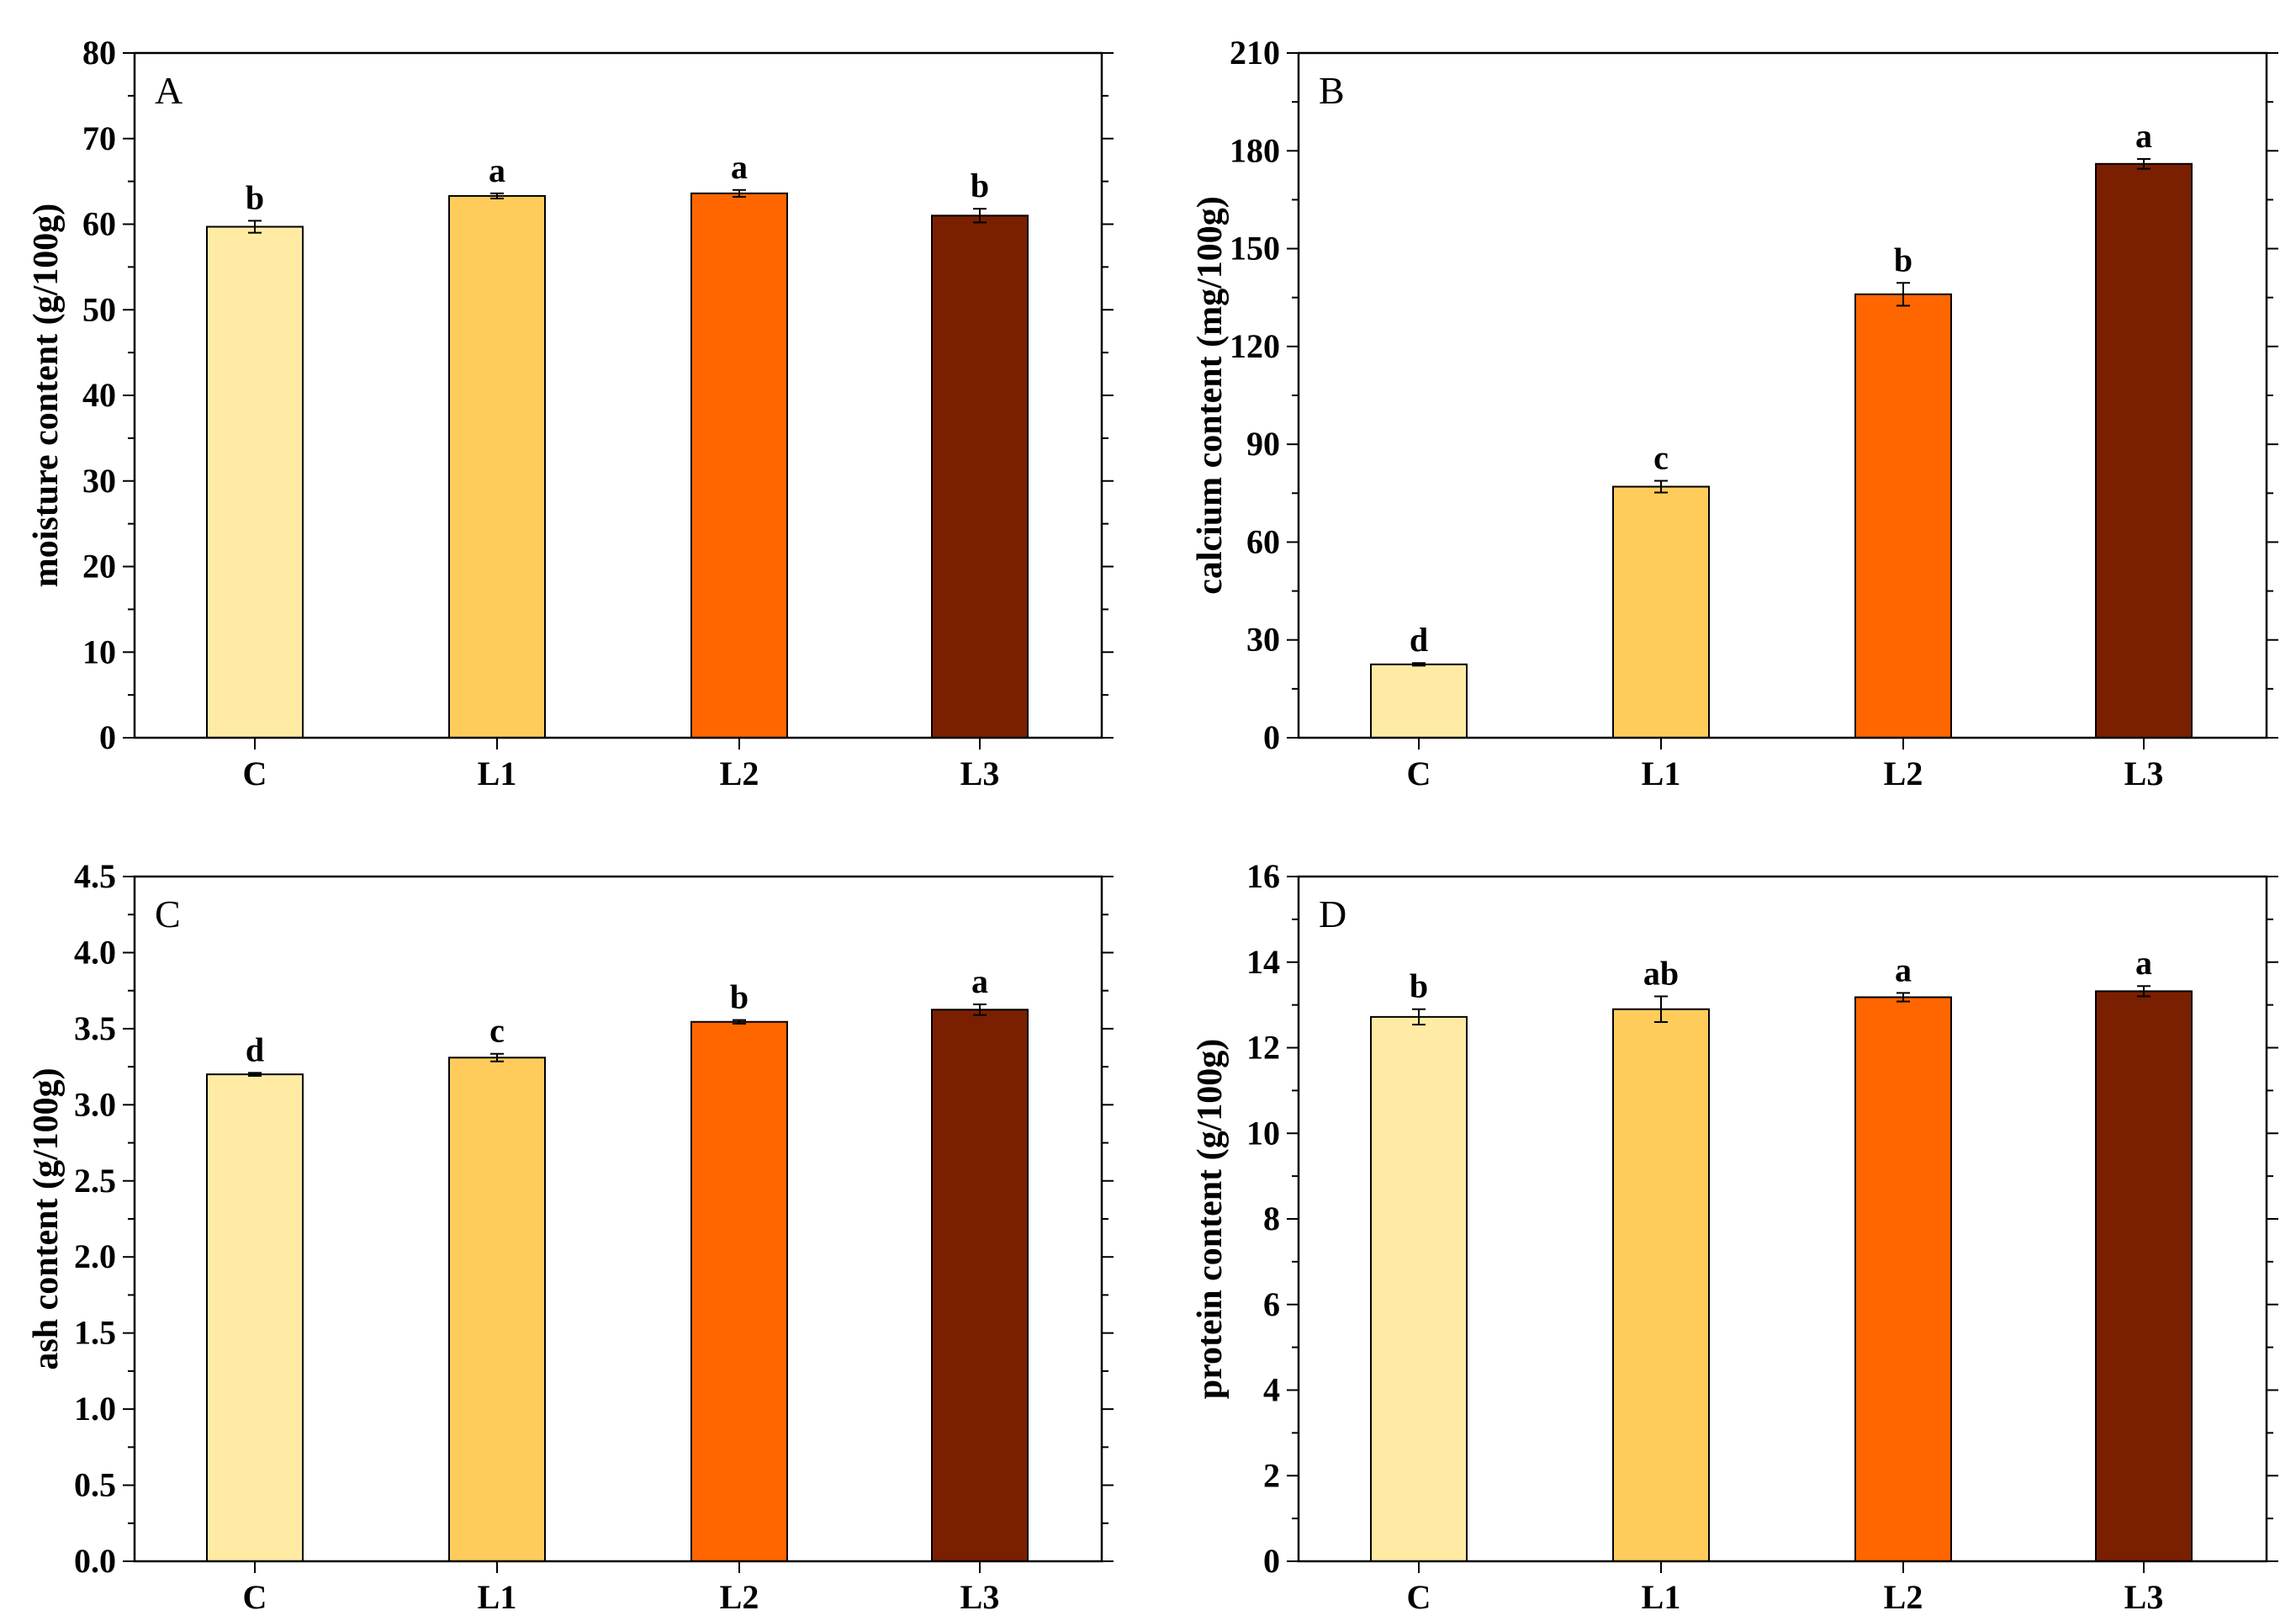  What do you see at coordinates (46, 1218) in the screenshot?
I see `y-axis-label: ash content (g/100g)` at bounding box center [46, 1218].